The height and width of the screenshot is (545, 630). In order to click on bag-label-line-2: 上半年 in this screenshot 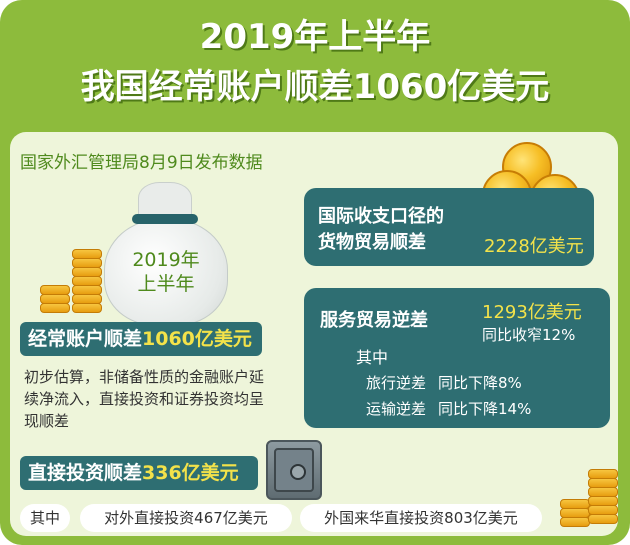, I will do `click(166, 284)`.